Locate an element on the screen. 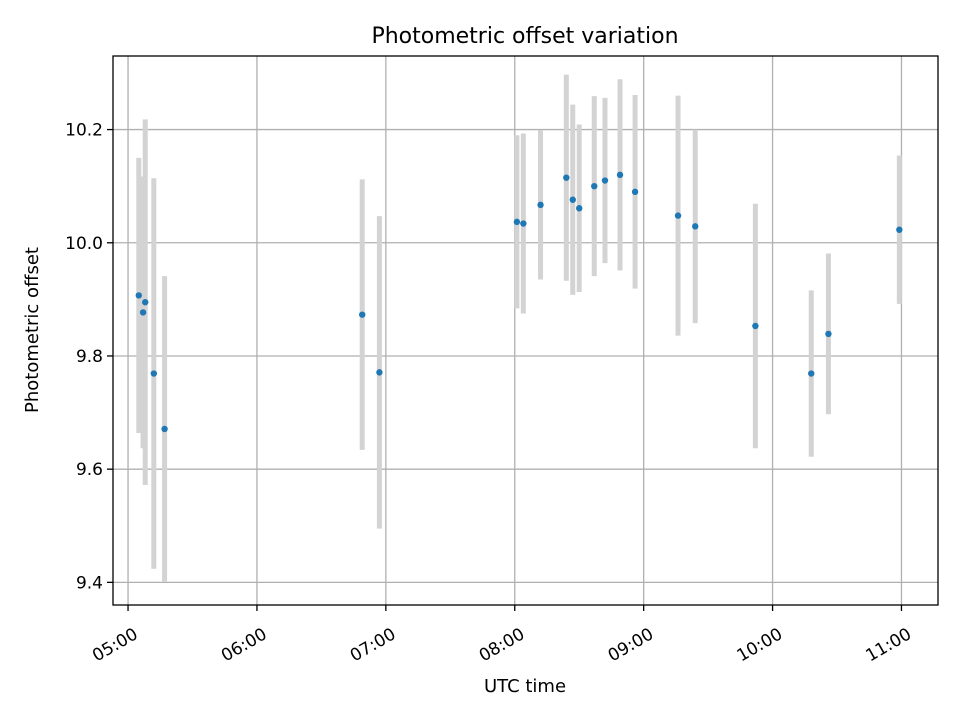 The width and height of the screenshot is (960, 720). x-tick-label: 08:00 is located at coordinates (502, 645).